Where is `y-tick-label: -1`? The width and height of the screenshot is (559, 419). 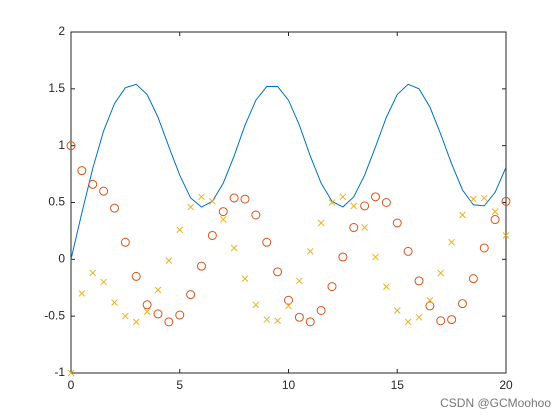
y-tick-label: -1 is located at coordinates (59, 372).